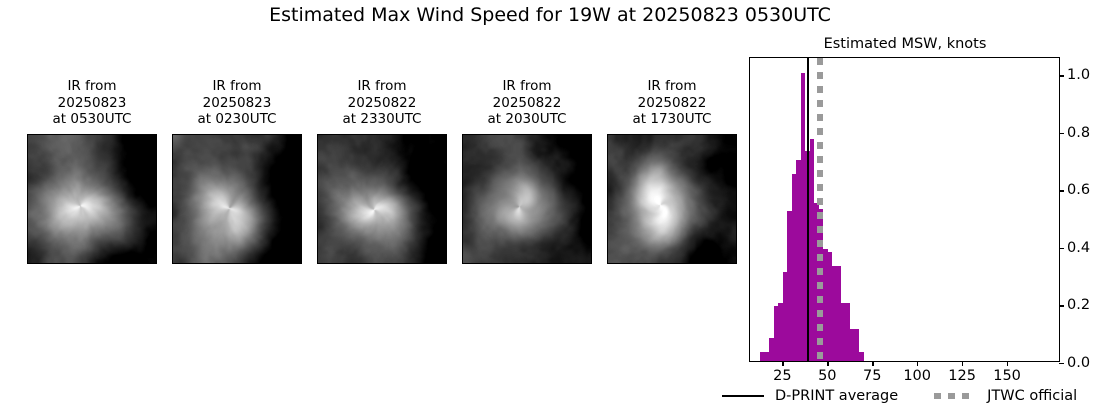 The width and height of the screenshot is (1100, 409). I want to click on legend-label: D-PRINT average, so click(837, 396).